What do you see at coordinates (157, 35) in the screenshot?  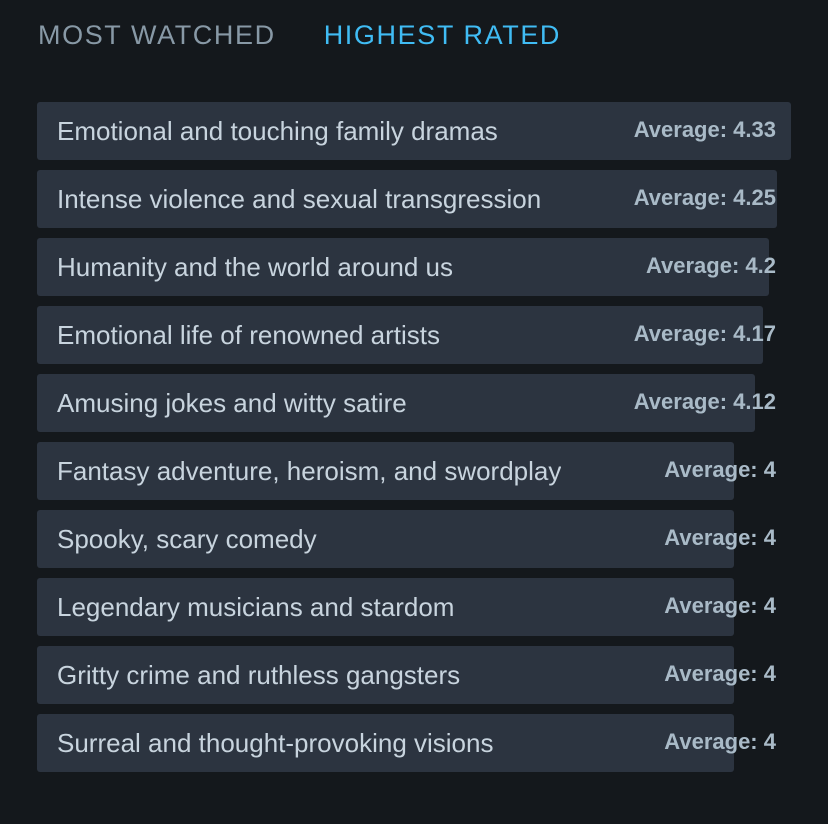 I see `tab-most-watched: MOST WATCHED` at bounding box center [157, 35].